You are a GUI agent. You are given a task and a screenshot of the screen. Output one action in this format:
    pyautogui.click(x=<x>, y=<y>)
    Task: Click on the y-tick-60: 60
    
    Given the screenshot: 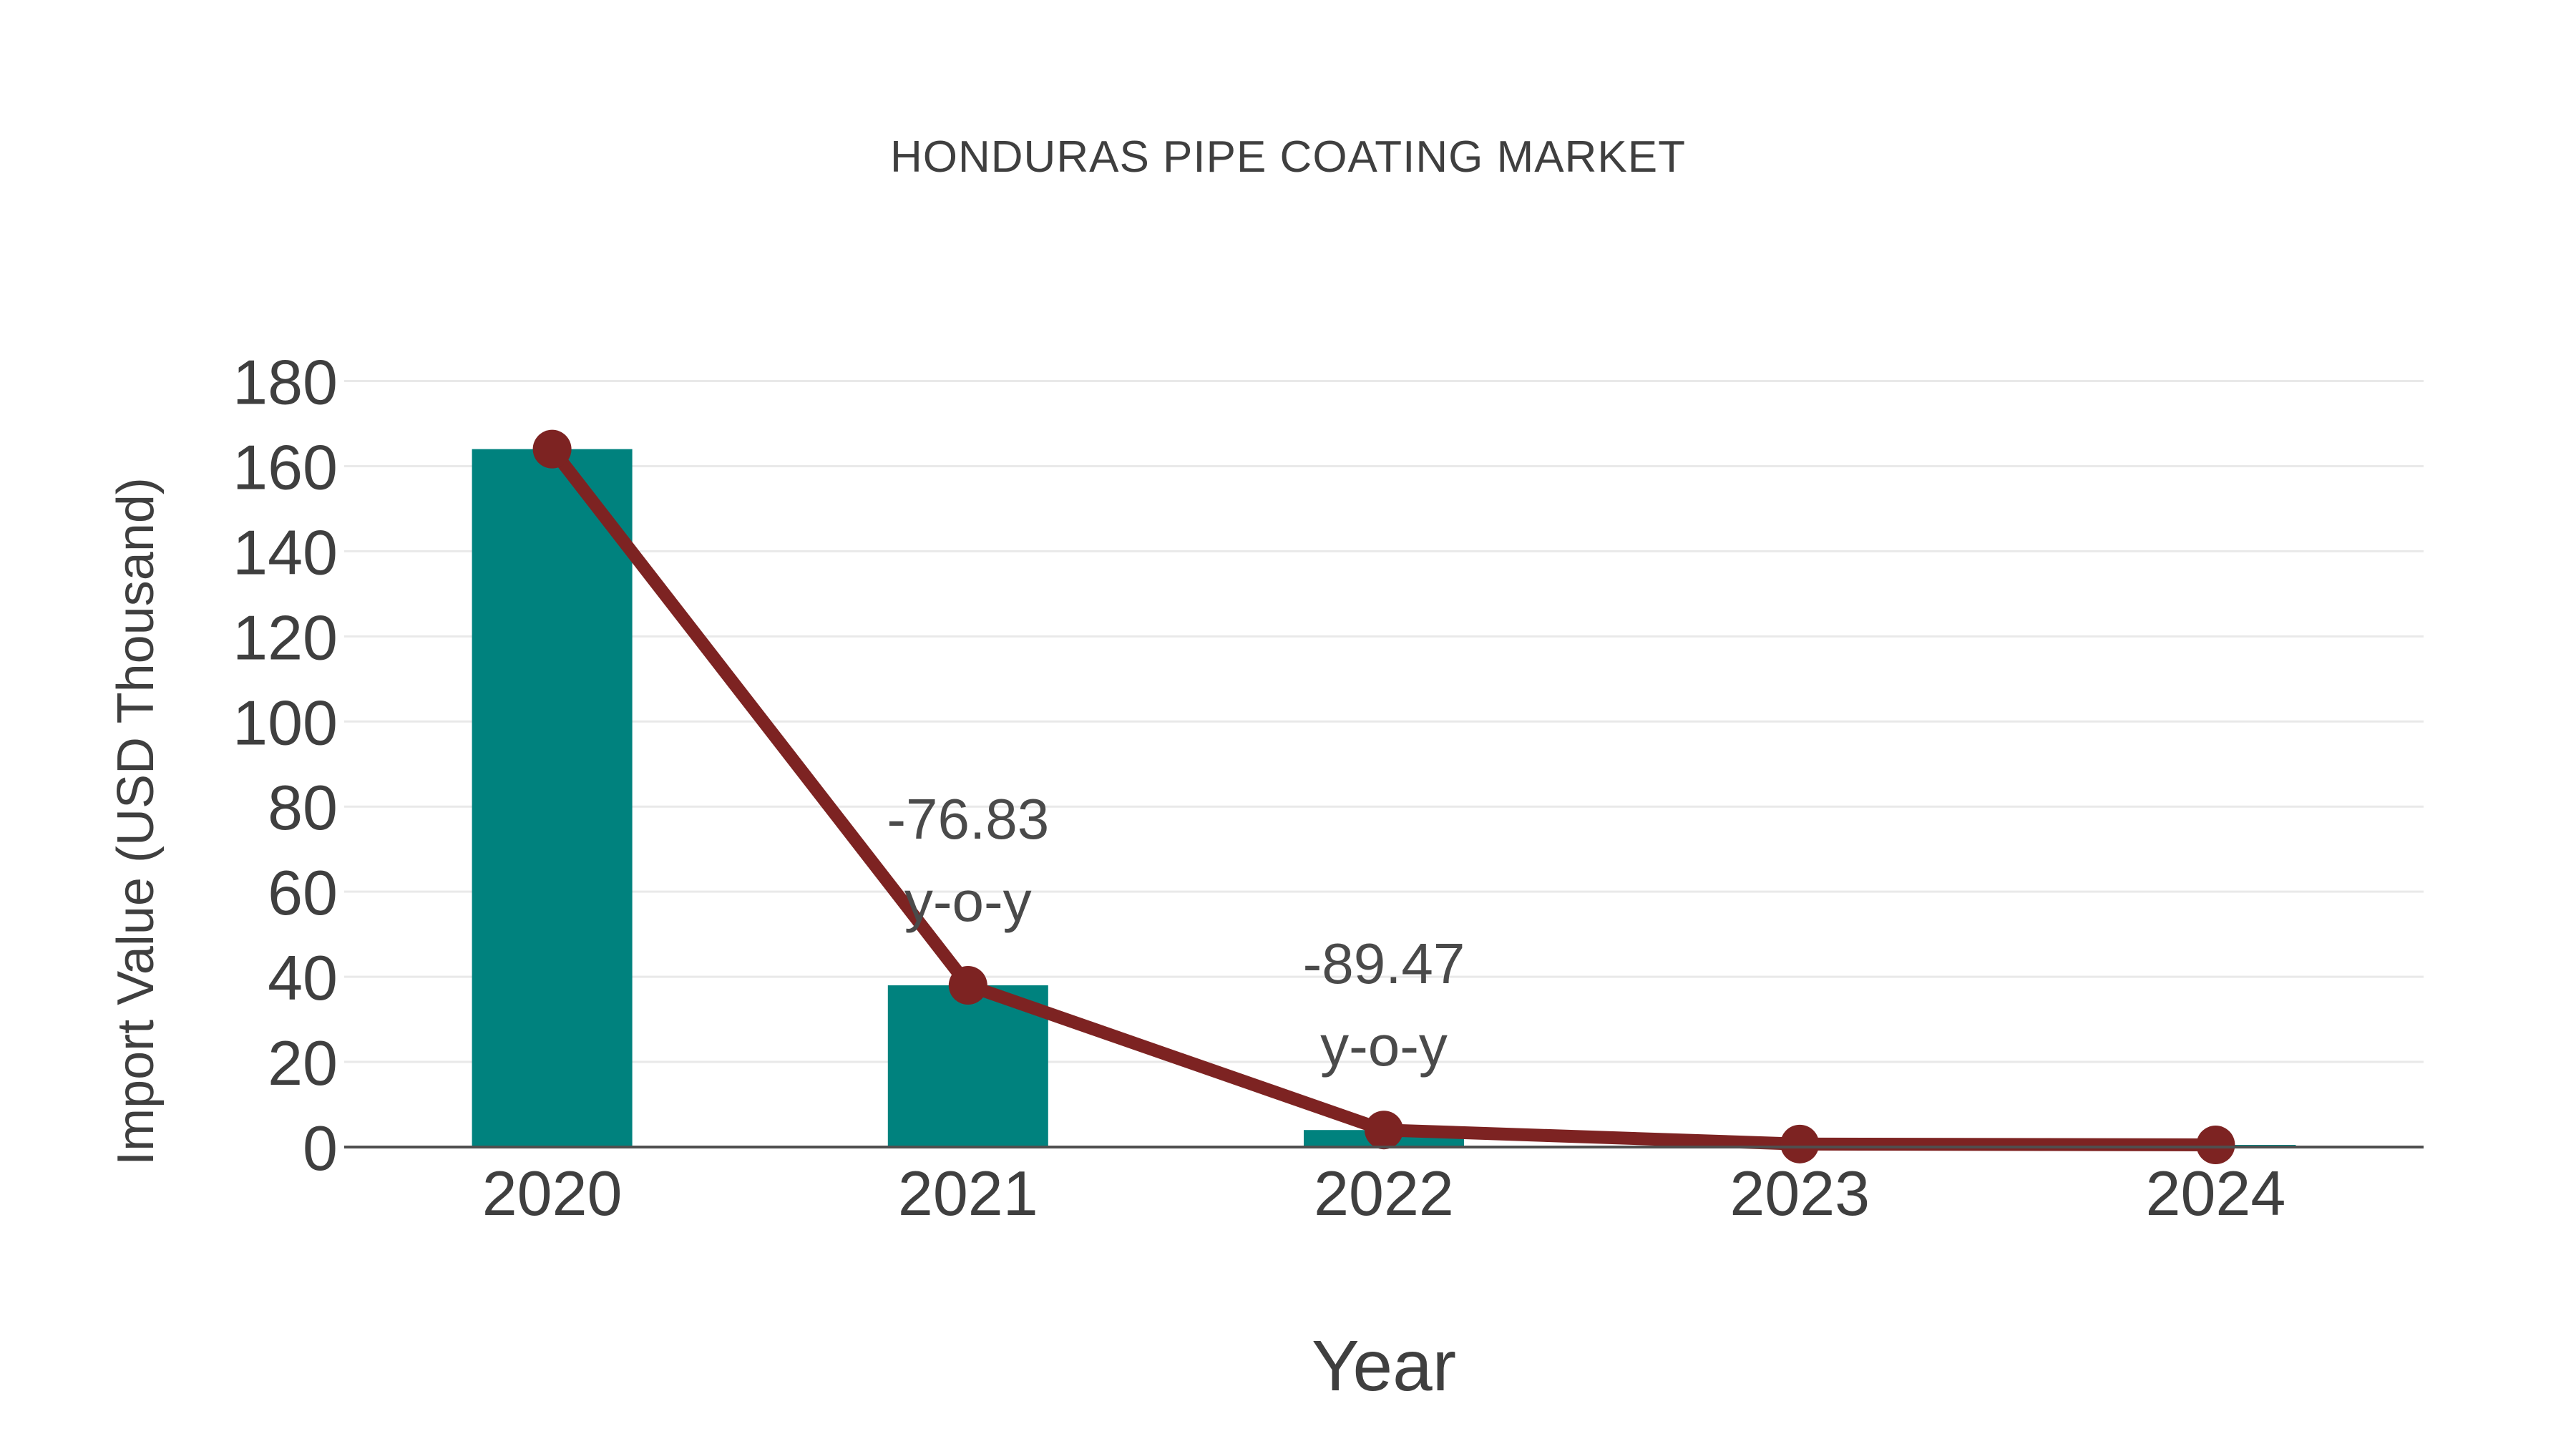 What is the action you would take?
    pyautogui.click(x=303, y=892)
    